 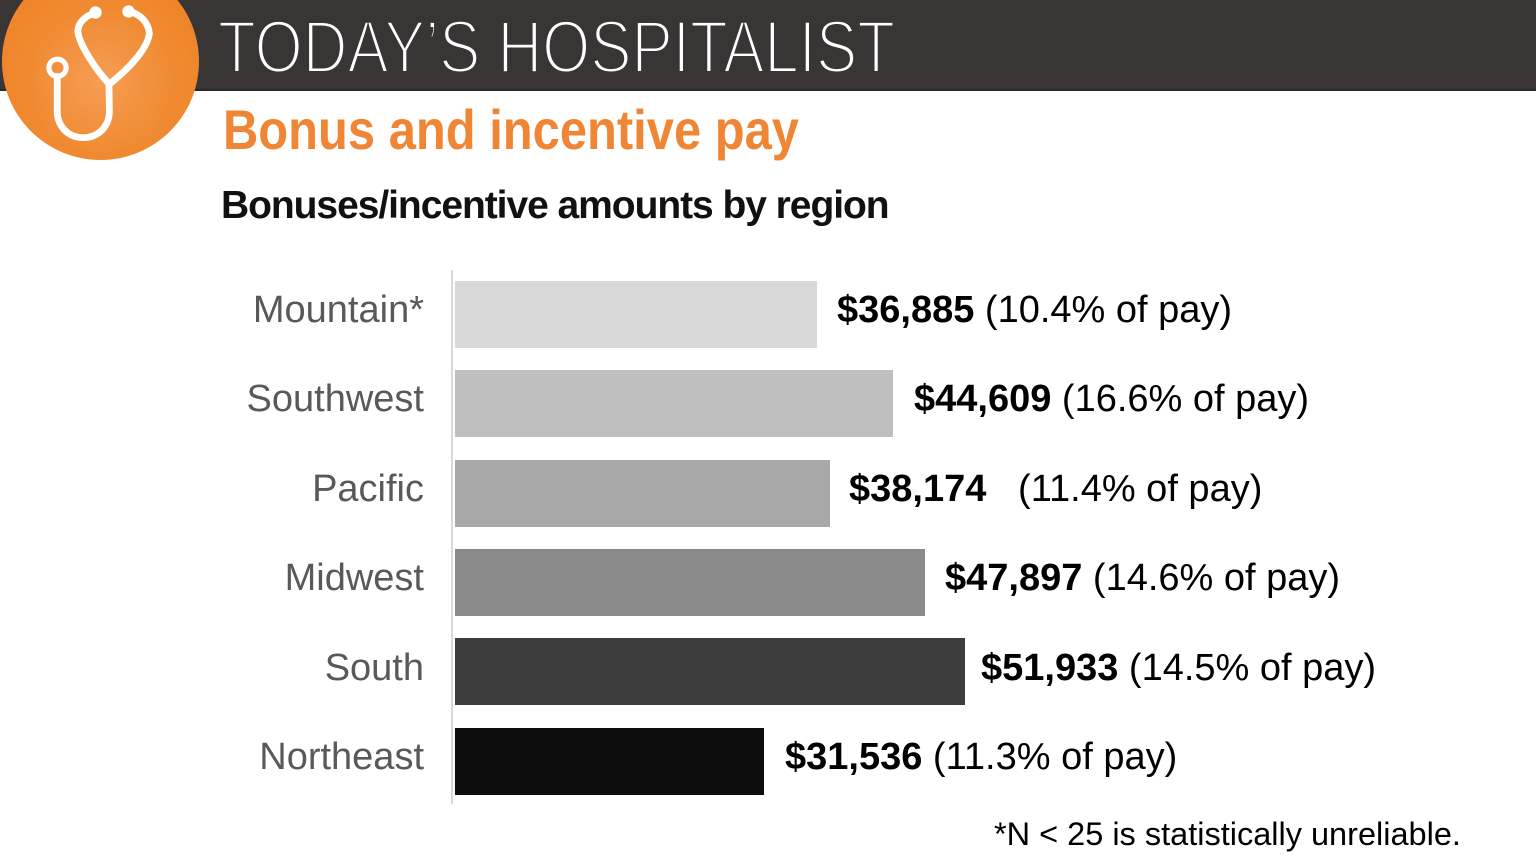 I want to click on svg-text: Bonus and incentive pay, so click(x=511, y=129).